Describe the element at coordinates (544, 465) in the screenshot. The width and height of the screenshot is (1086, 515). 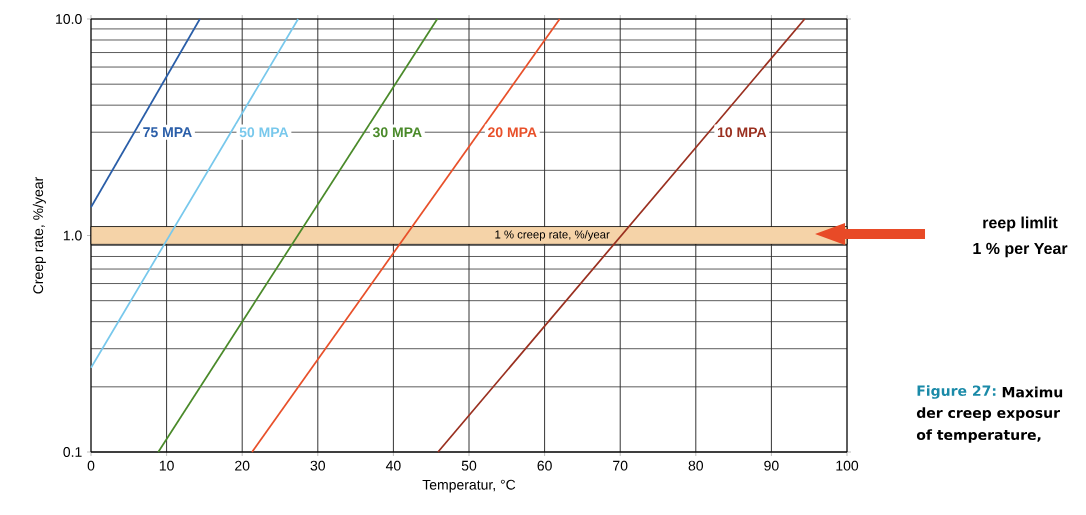
I see `x-tick-label: 60` at that location.